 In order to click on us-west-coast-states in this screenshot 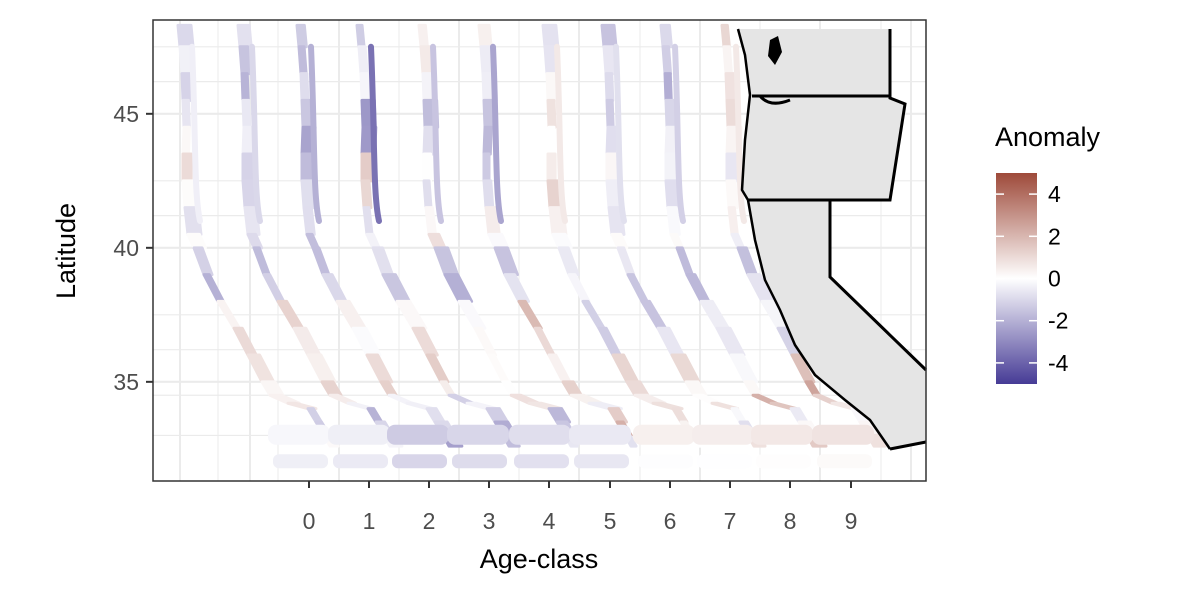, I will do `click(832, 239)`.